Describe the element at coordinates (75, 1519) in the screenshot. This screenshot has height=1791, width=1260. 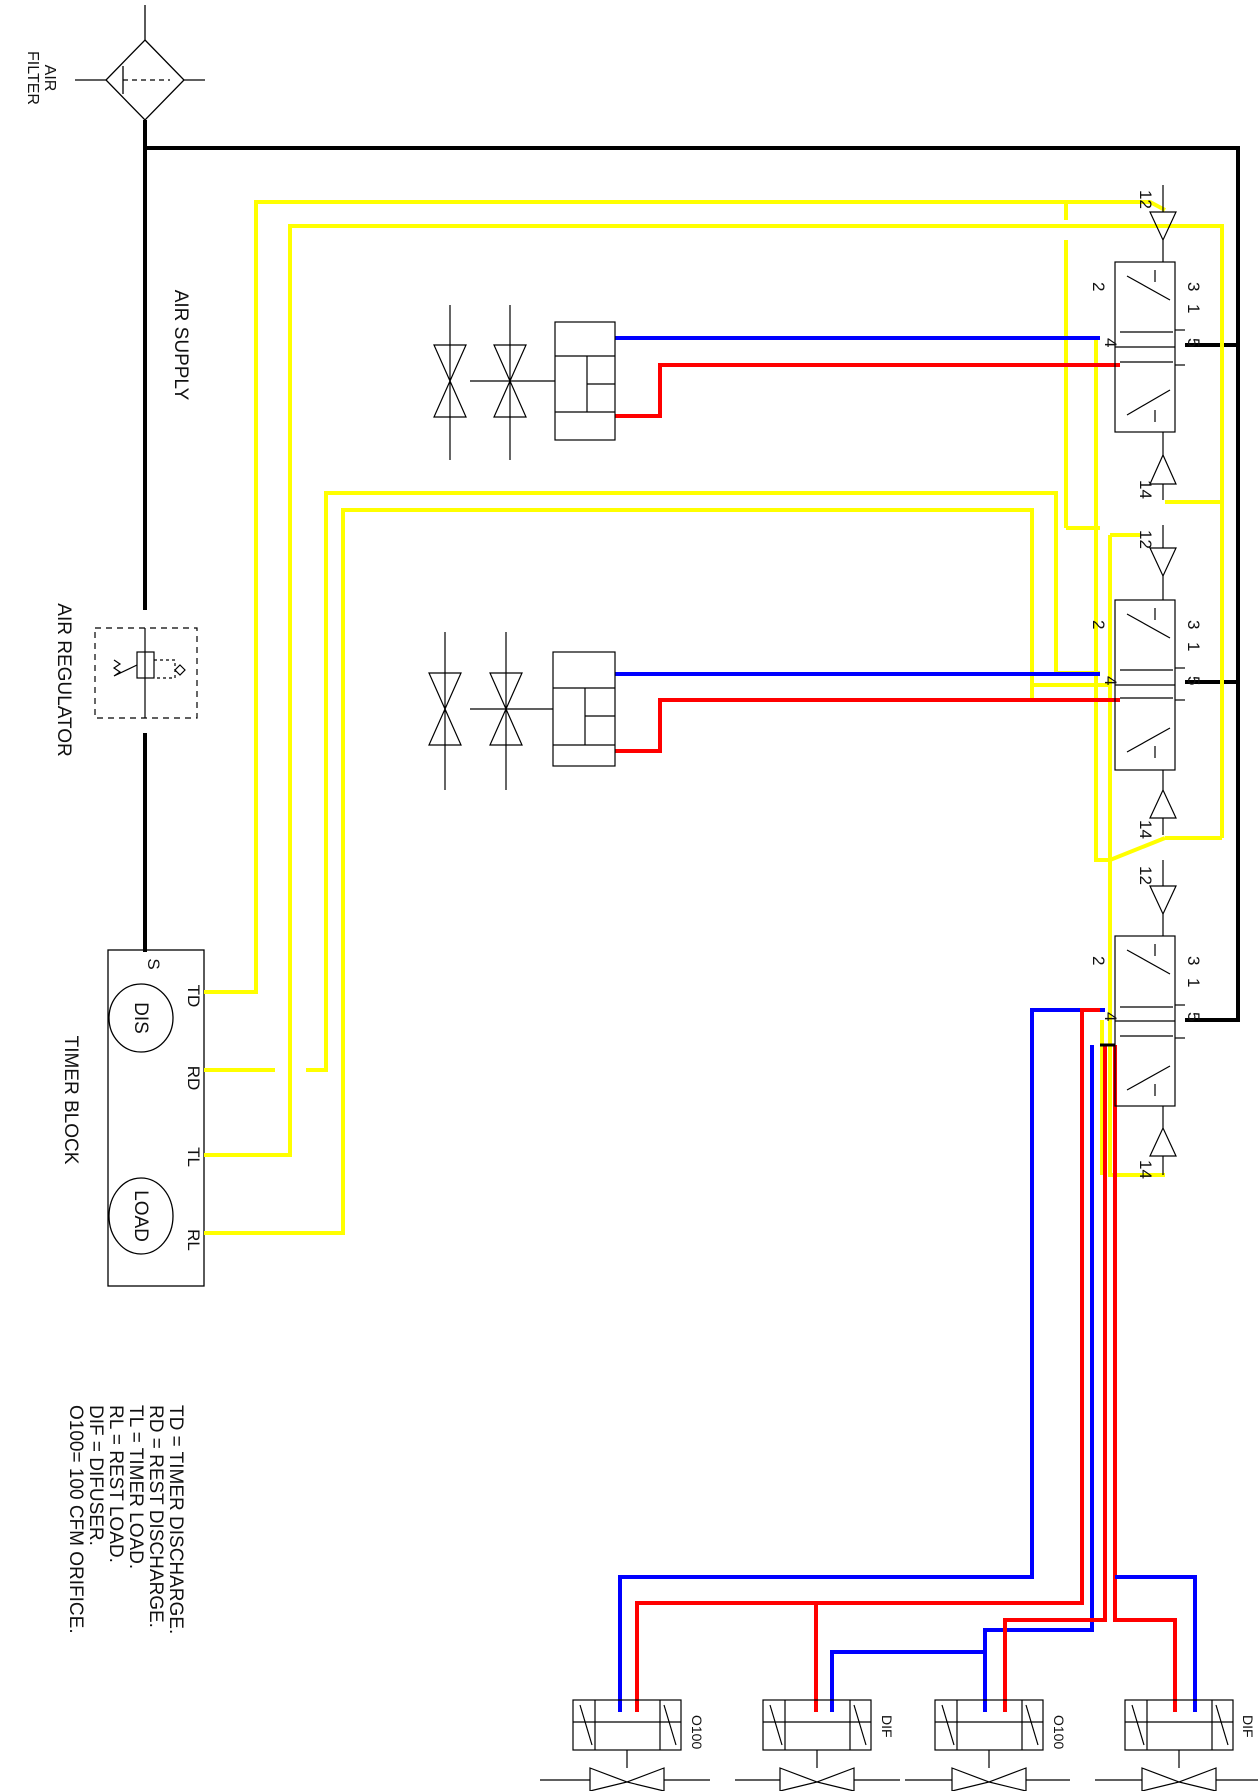
I see `legend-o100: O100= 100 CFM ORIFICE.` at that location.